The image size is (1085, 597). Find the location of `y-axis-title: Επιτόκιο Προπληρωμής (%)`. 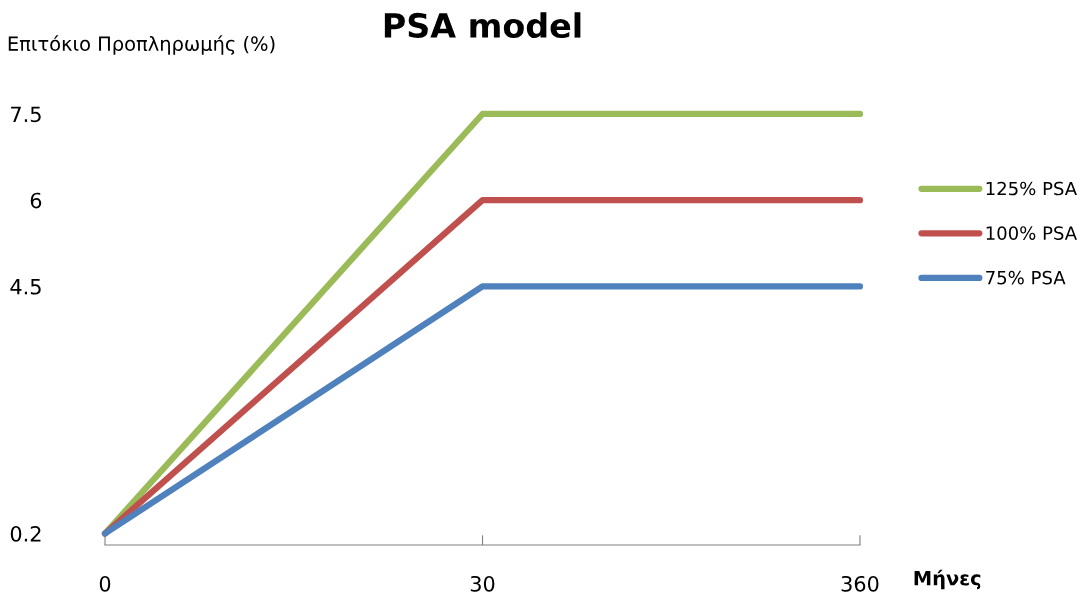

y-axis-title: Επιτόκιο Προπληρωμής (%) is located at coordinates (141, 45).